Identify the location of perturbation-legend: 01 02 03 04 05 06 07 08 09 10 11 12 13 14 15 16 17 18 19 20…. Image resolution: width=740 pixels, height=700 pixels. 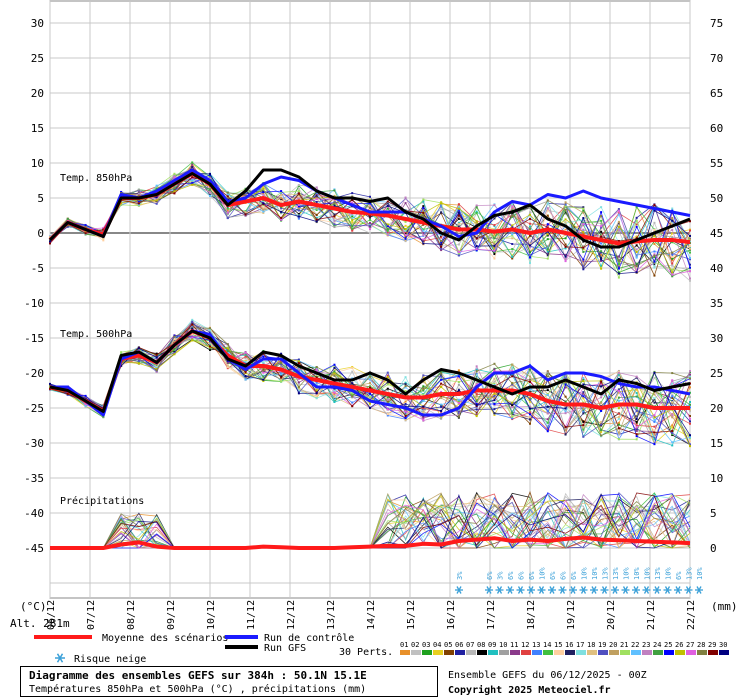
(564, 648).